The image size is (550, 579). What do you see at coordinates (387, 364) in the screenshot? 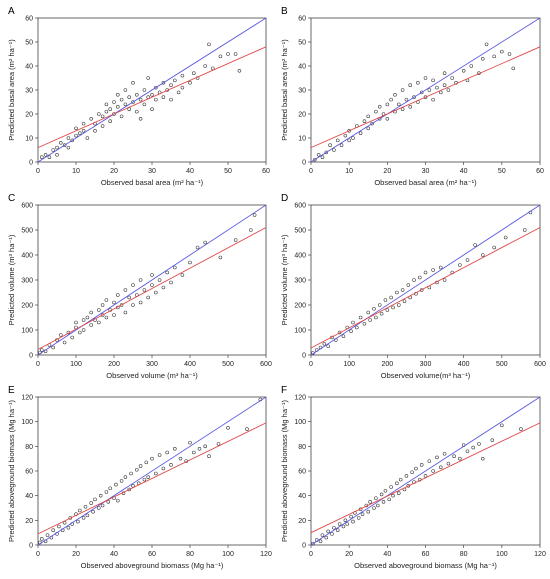
I see `x-tick-label: 200` at bounding box center [387, 364].